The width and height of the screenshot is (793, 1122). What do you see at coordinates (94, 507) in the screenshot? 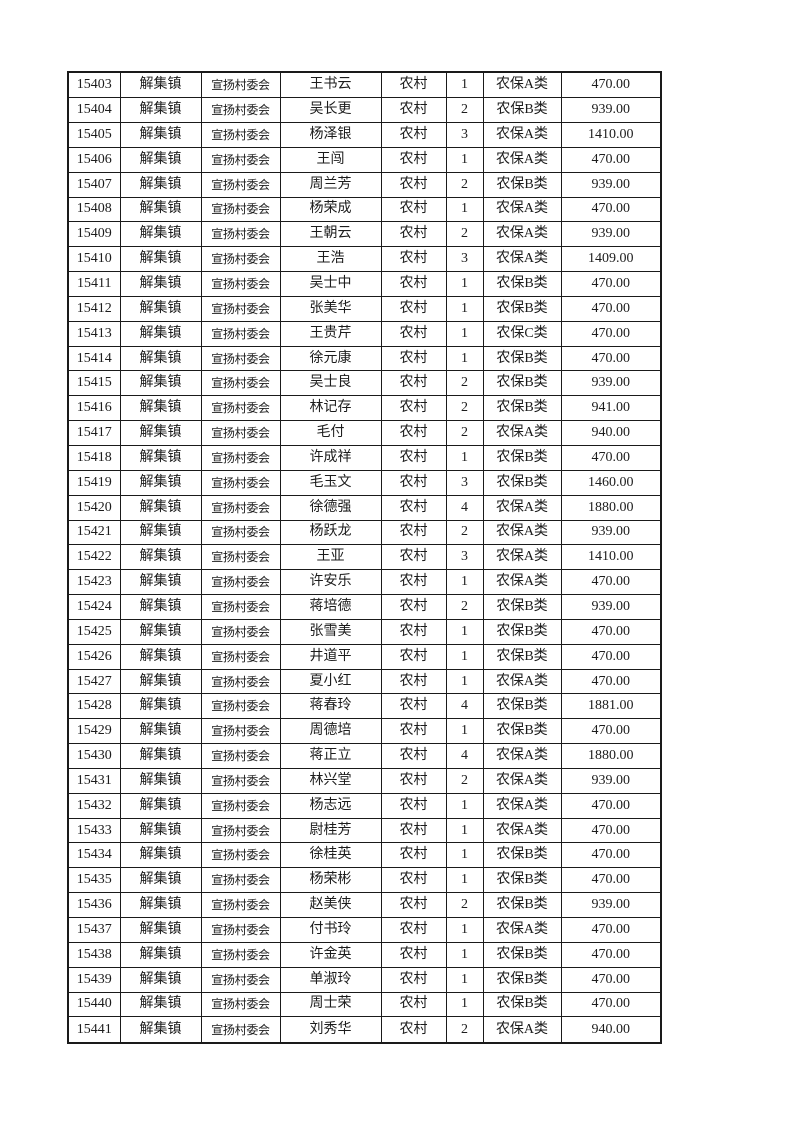
I see `cell-serial-number: 15420` at bounding box center [94, 507].